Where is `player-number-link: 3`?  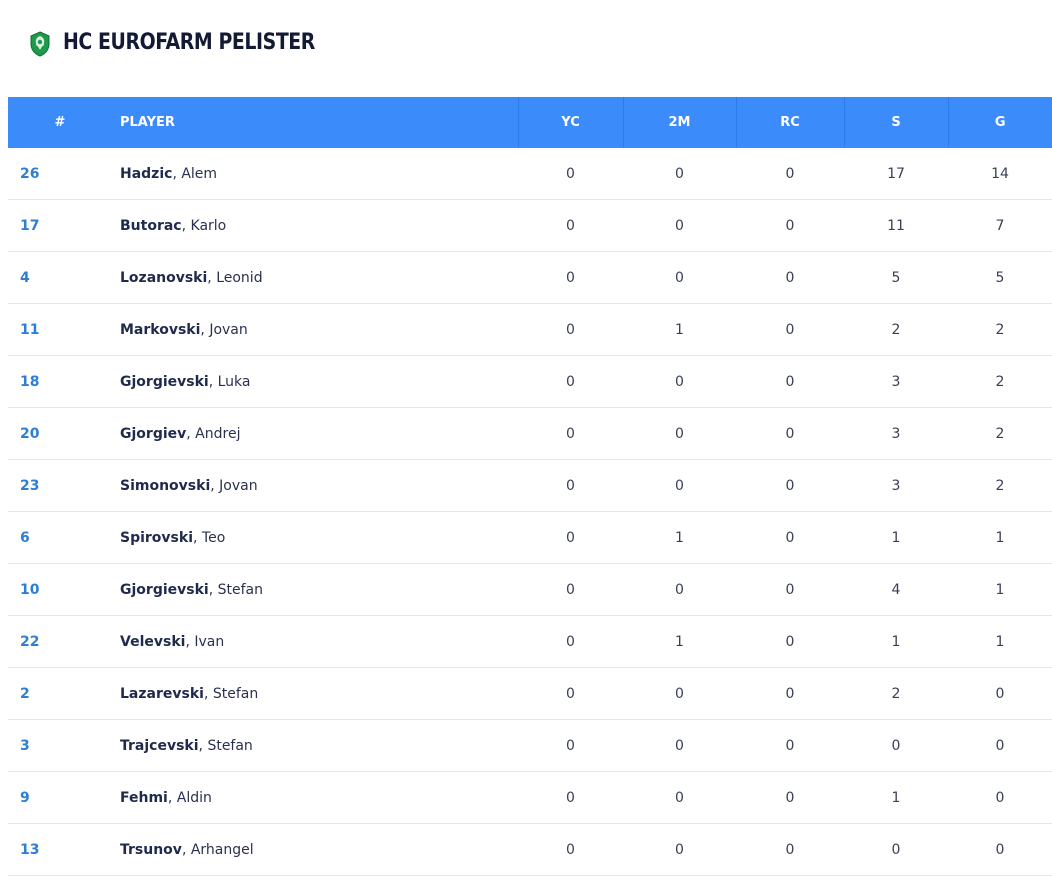
player-number-link: 3 is located at coordinates (60, 745).